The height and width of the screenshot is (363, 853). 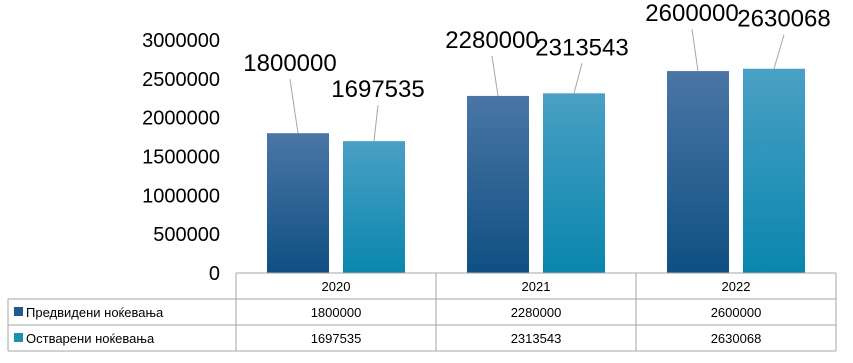 What do you see at coordinates (581, 47) in the screenshot?
I see `data-label: 2313543` at bounding box center [581, 47].